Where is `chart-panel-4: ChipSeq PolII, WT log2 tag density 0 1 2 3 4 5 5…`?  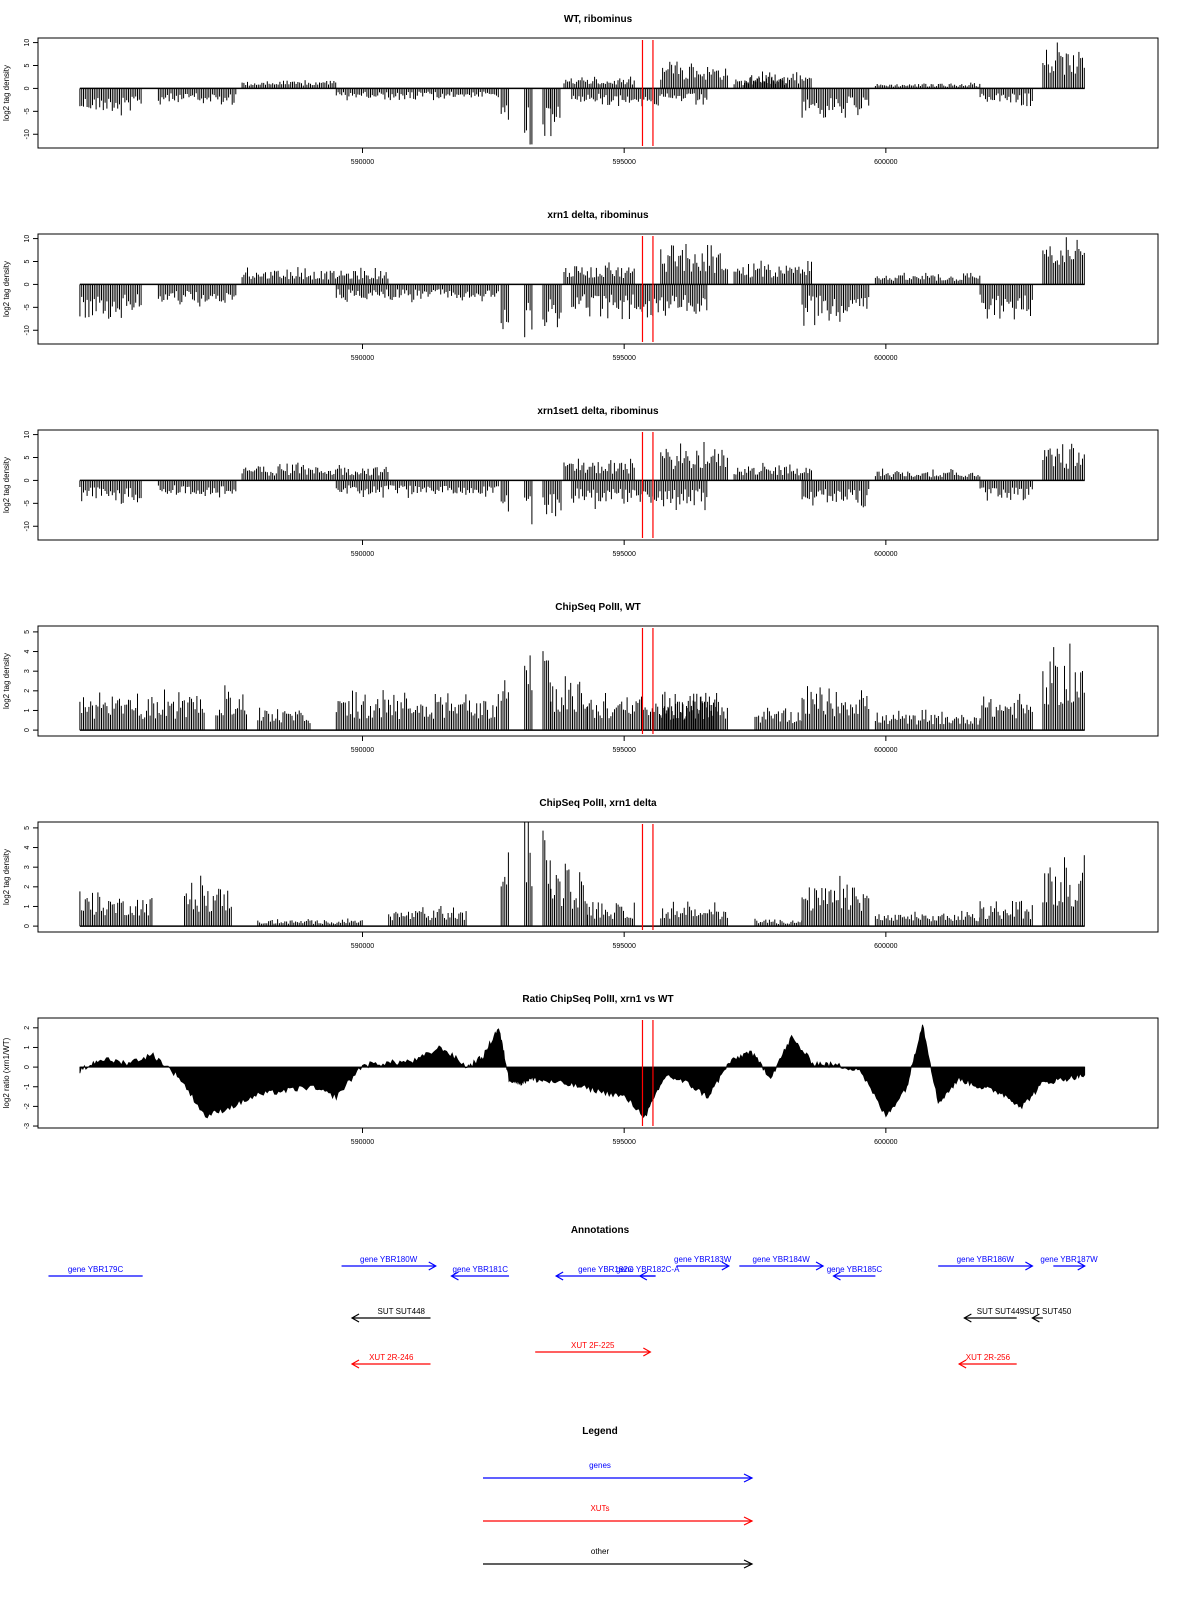 chart-panel-4: ChipSeq PolII, WT log2 tag density 0 1 2 3 4 5 5… is located at coordinates (580, 678).